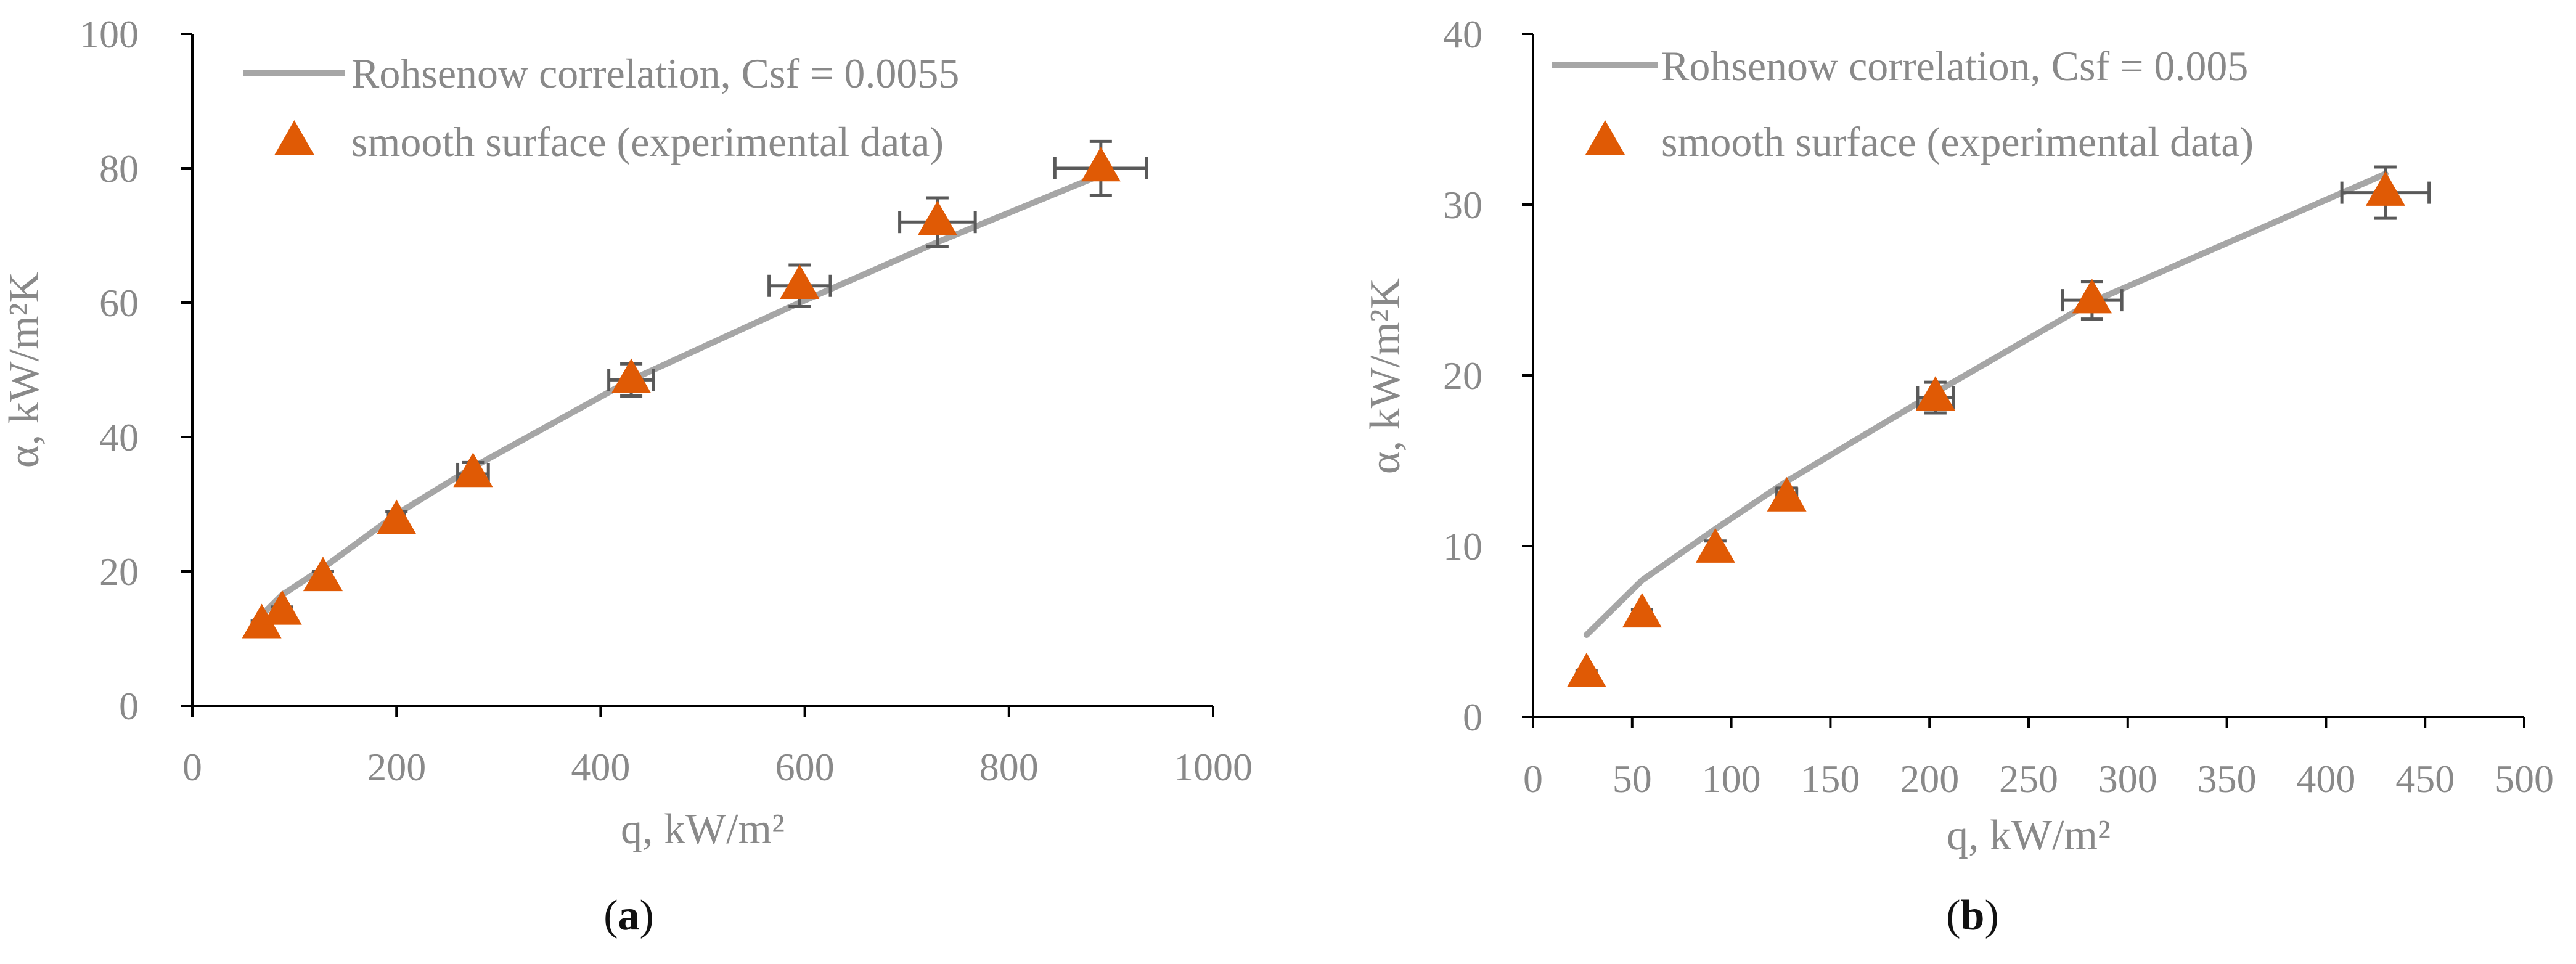 Image resolution: width=2576 pixels, height=964 pixels. What do you see at coordinates (2425, 779) in the screenshot?
I see `x-tick-label: 450` at bounding box center [2425, 779].